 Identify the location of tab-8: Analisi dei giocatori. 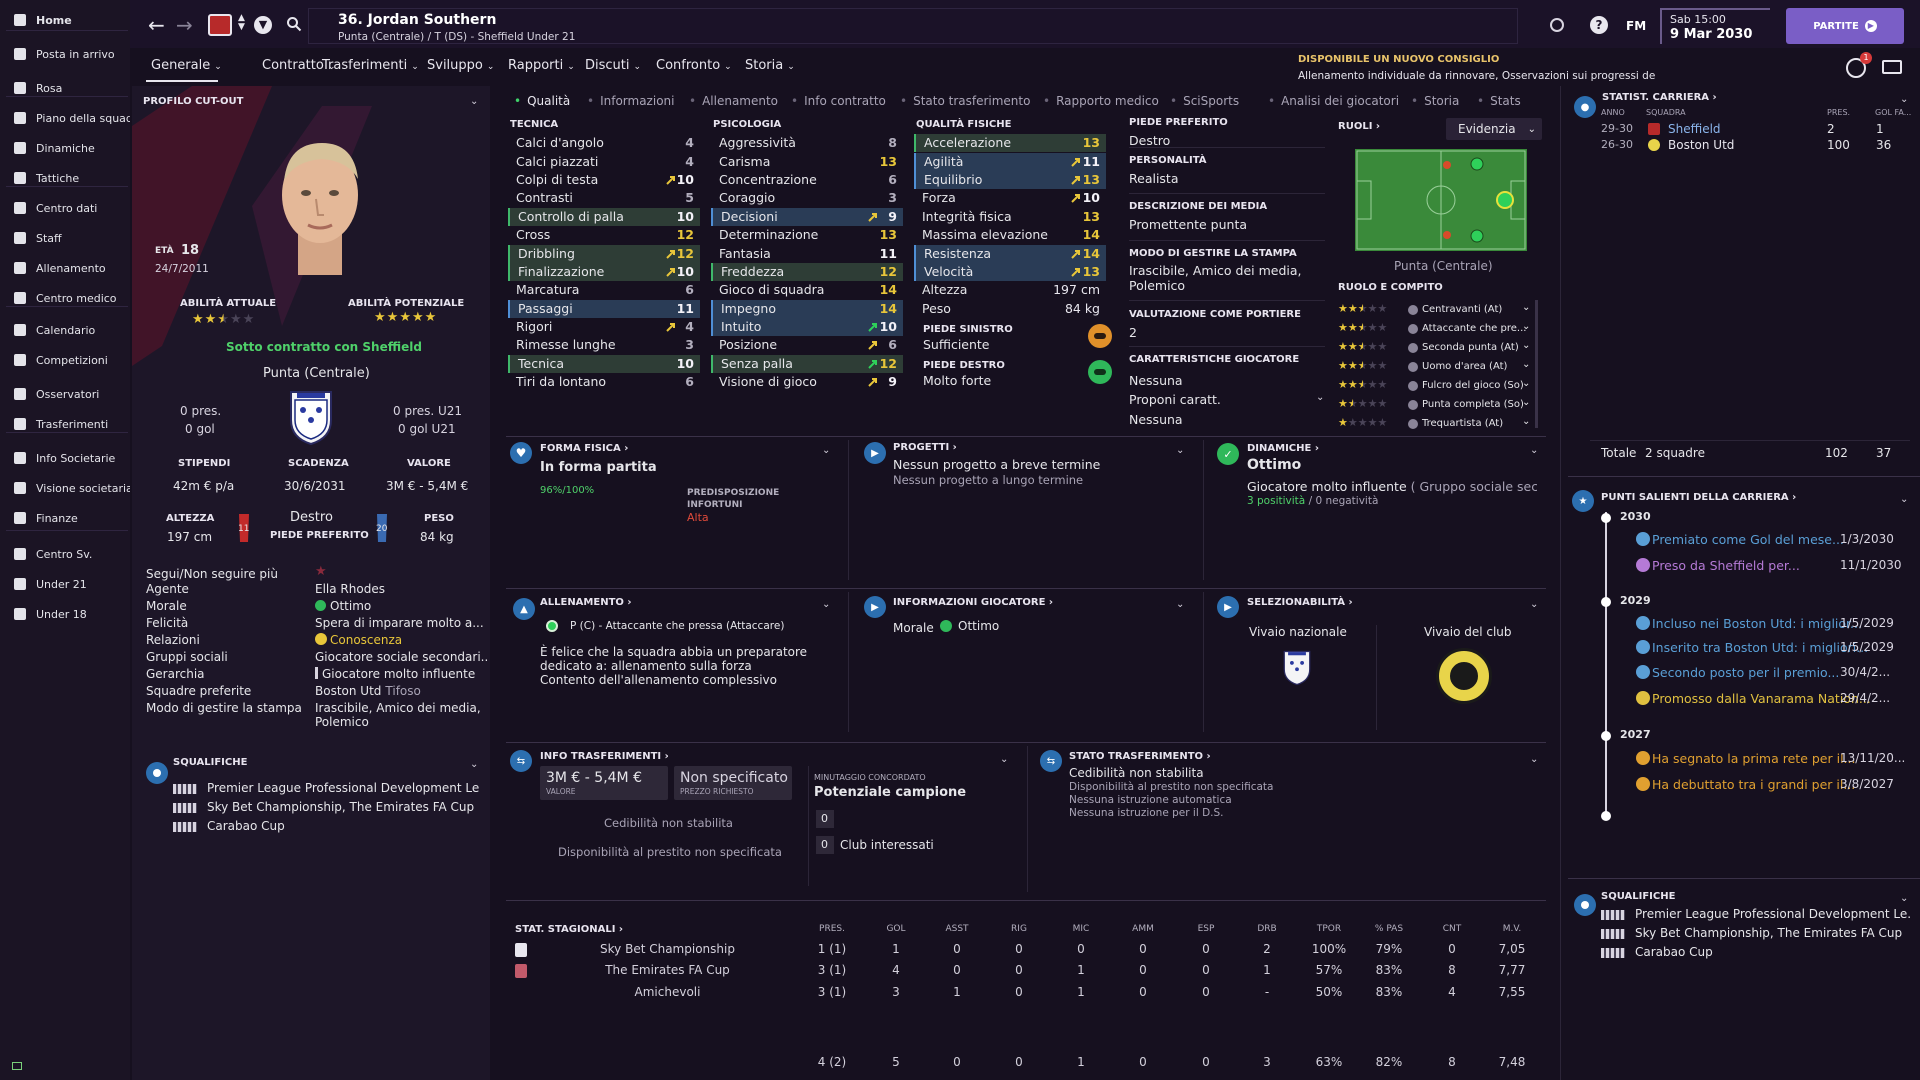
(1333, 101).